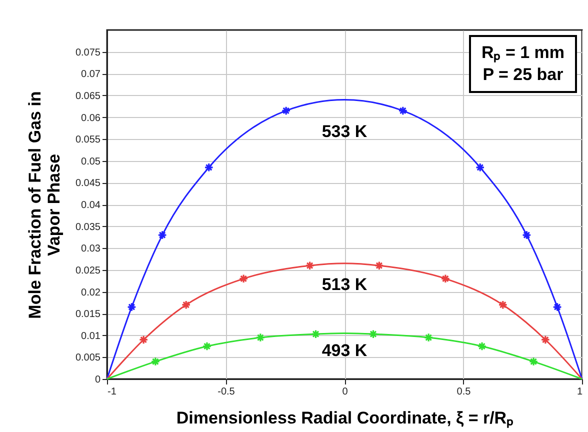  Describe the element at coordinates (345, 418) in the screenshot. I see `x-axis-title: Dimensionless Radial Coordinate, ξ = r/Rₚ` at that location.